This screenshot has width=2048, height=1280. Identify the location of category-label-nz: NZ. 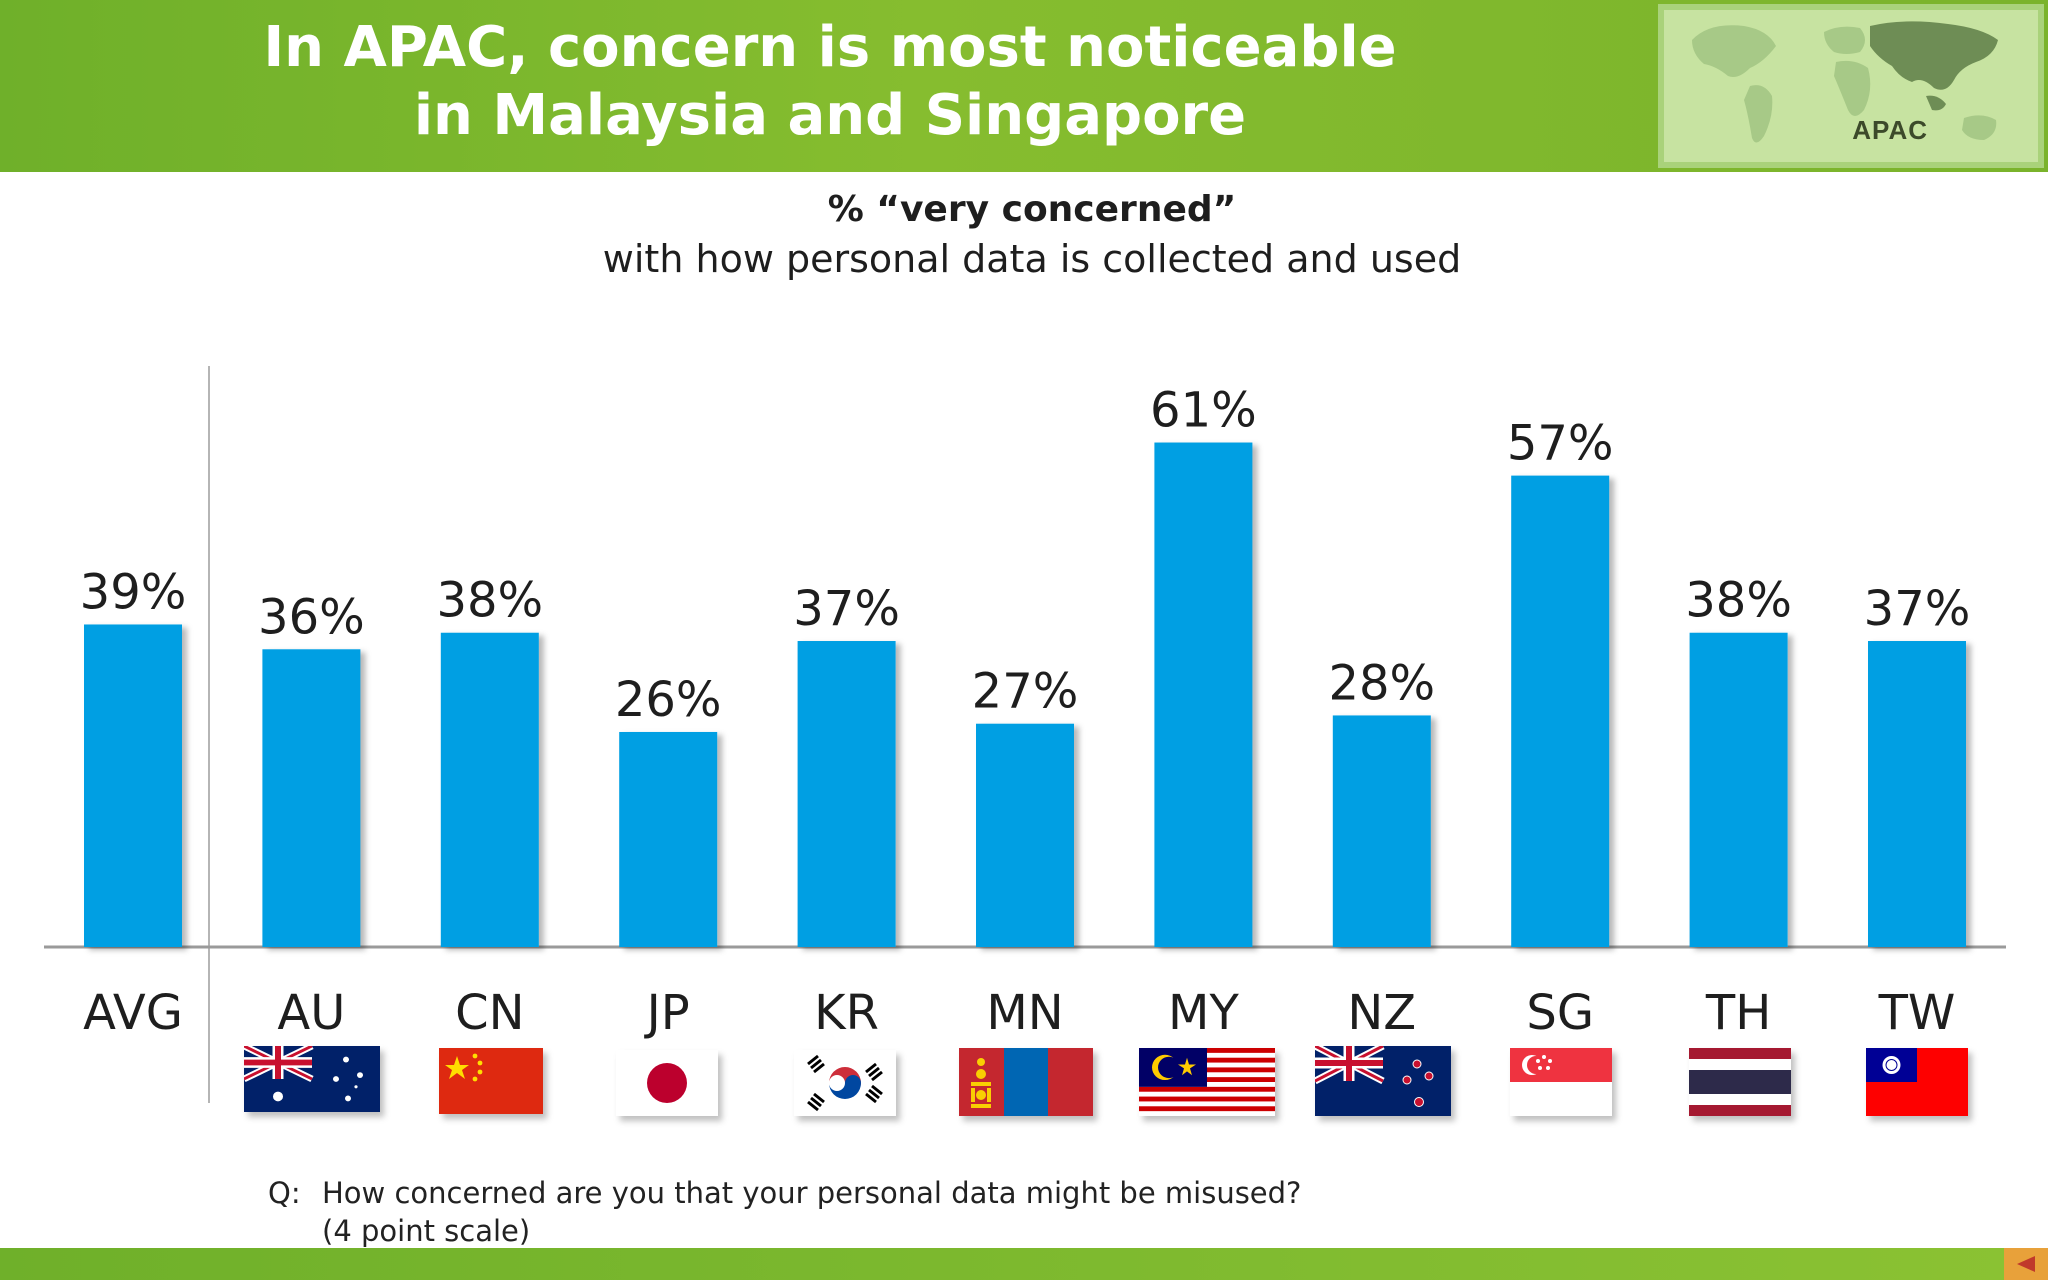
(1381, 1013).